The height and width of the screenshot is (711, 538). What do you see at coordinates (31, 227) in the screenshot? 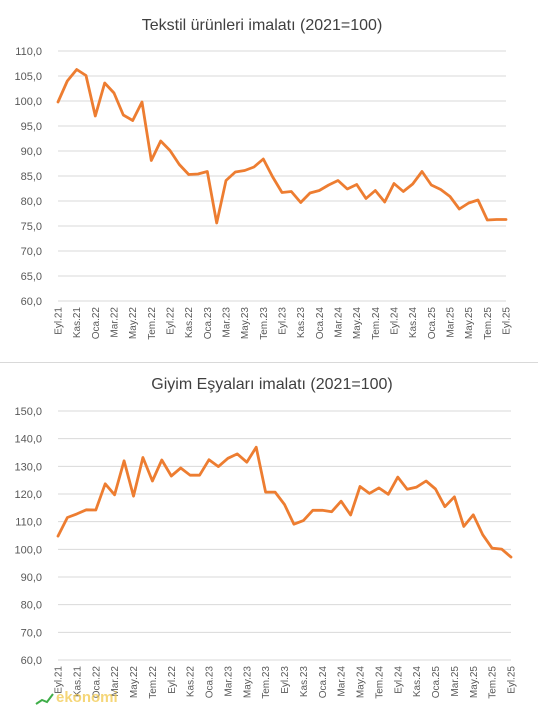
I see `y-tick-label: 75,0` at bounding box center [31, 227].